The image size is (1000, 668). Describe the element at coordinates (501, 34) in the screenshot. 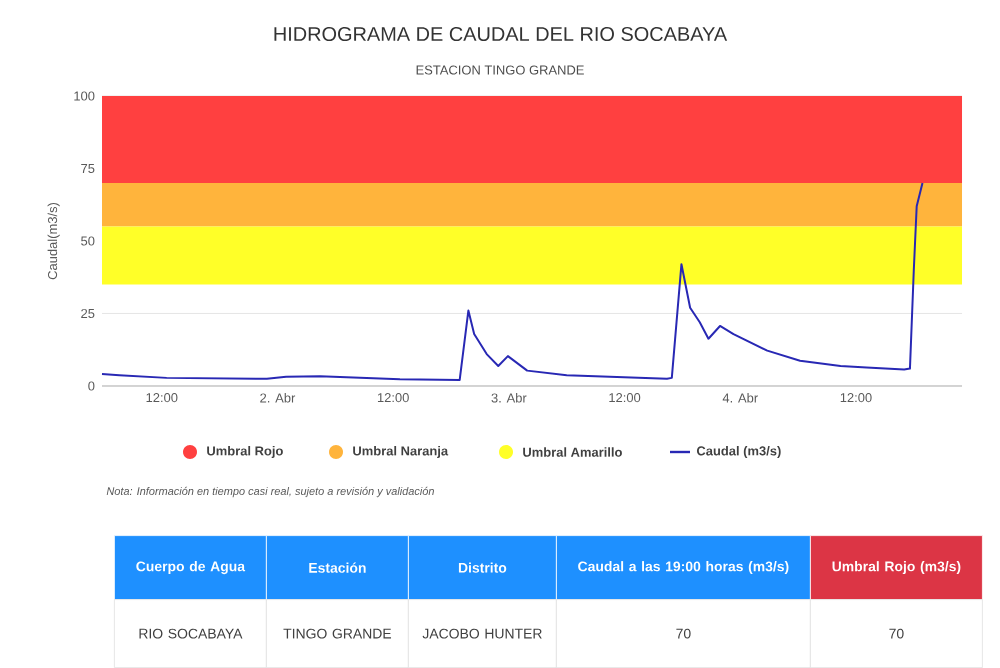

I see `chart-title: HIDROGRAMA DE CAUDAL DEL RIO SOCABAYA` at that location.